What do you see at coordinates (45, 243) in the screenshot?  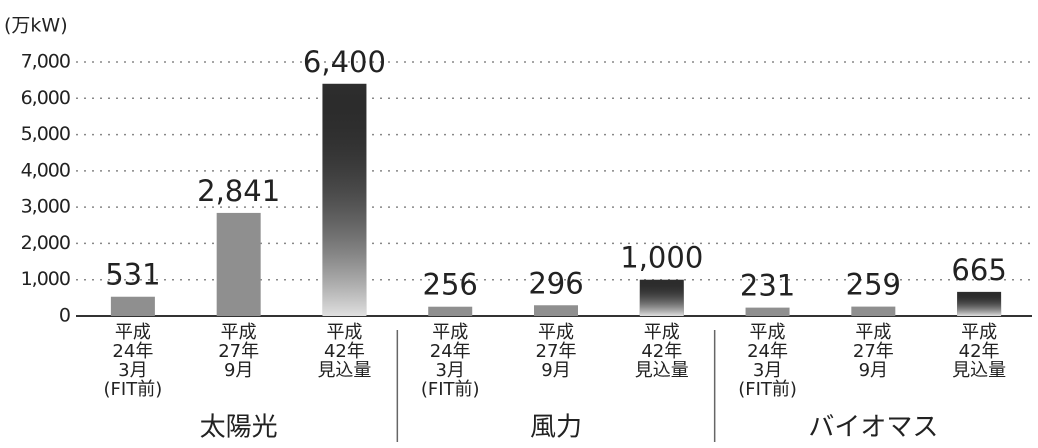 I see `y-tick-label: 2,000` at bounding box center [45, 243].